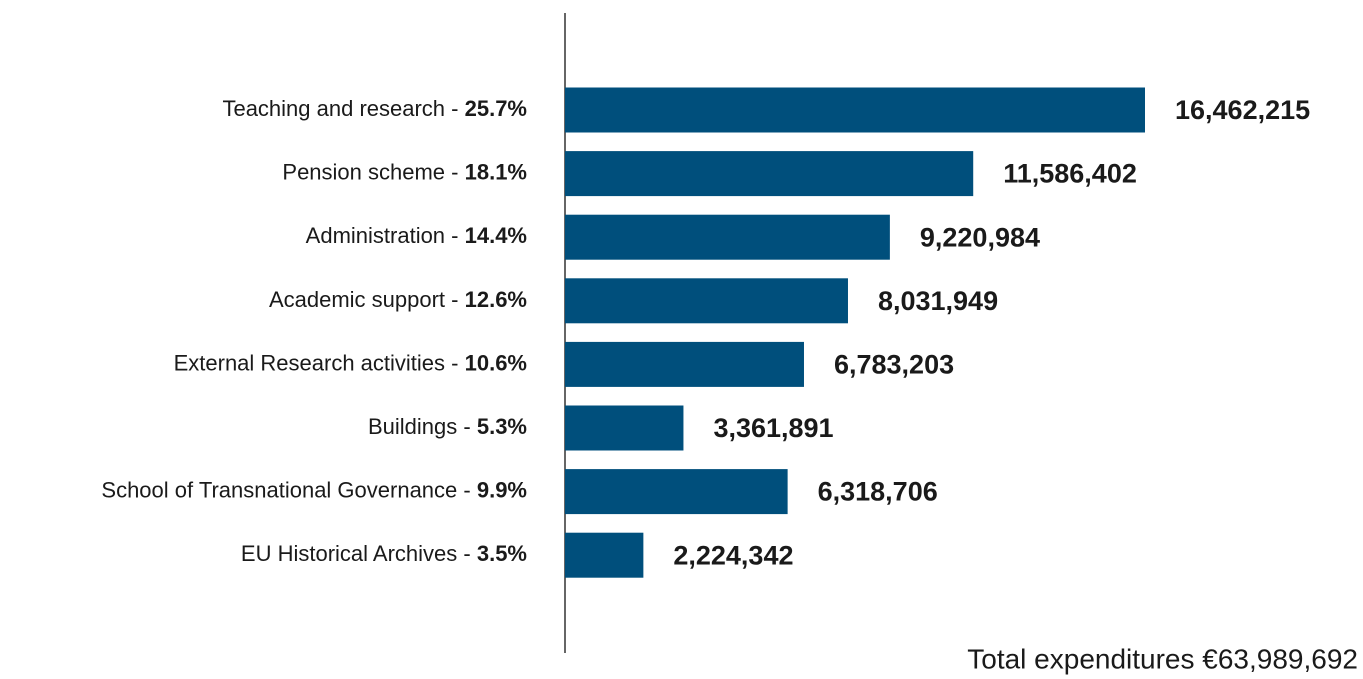  Describe the element at coordinates (279, 489) in the screenshot. I see `category-name: School of Transnational Governance` at that location.